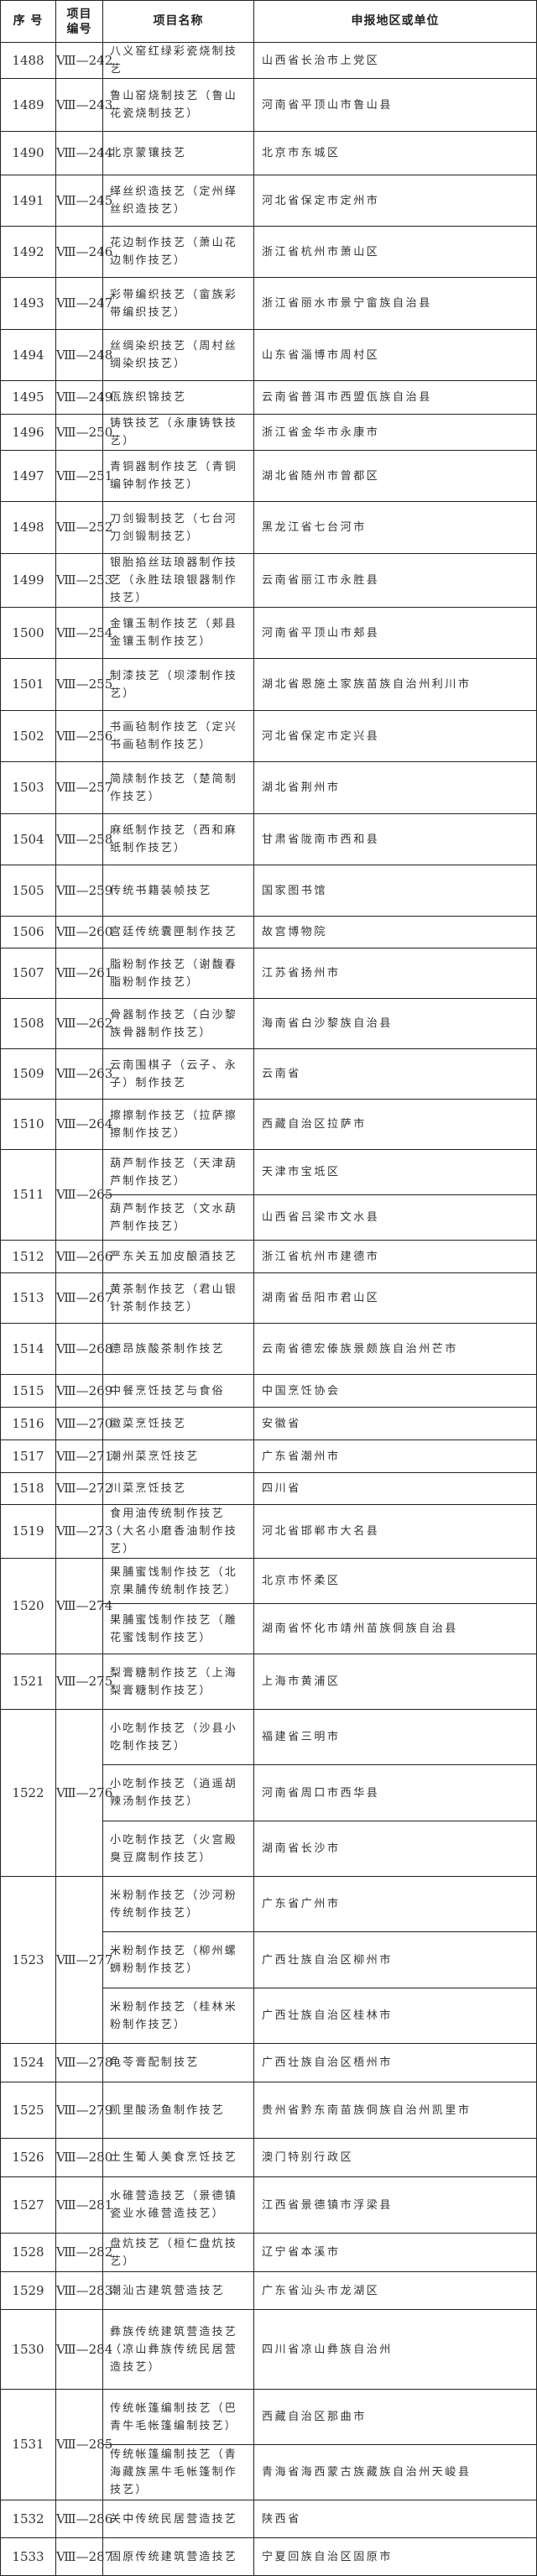  What do you see at coordinates (268, 527) in the screenshot?
I see `table-row: 1498 Ⅷ—252 刀剑锻制技艺（七台河刀剑锻制技艺） 黑龙江省七台河市` at bounding box center [268, 527].